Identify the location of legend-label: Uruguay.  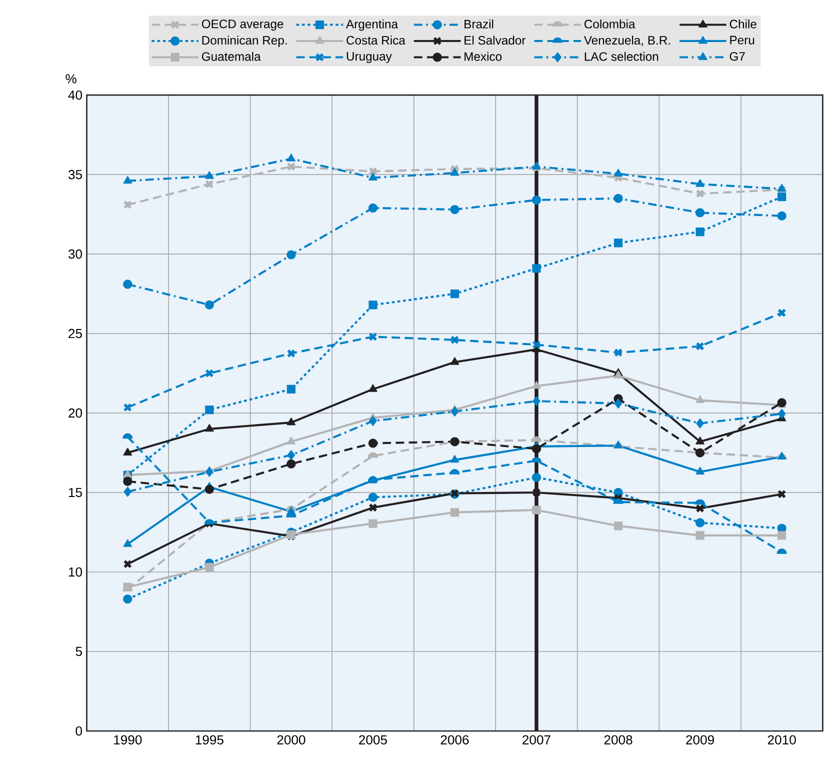
(369, 57).